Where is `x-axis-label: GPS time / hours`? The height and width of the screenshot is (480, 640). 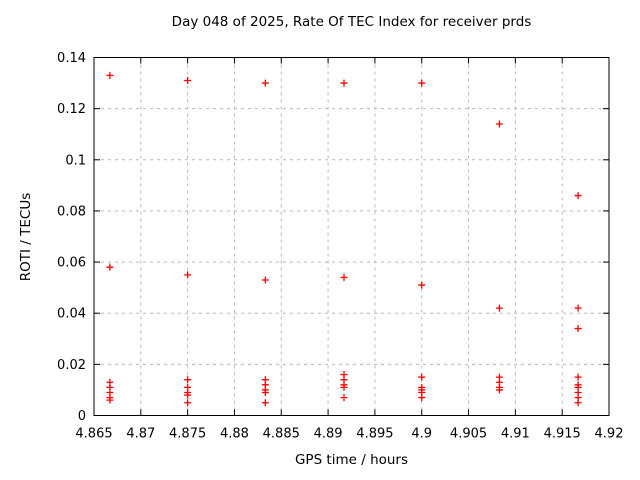
x-axis-label: GPS time / hours is located at coordinates (351, 460).